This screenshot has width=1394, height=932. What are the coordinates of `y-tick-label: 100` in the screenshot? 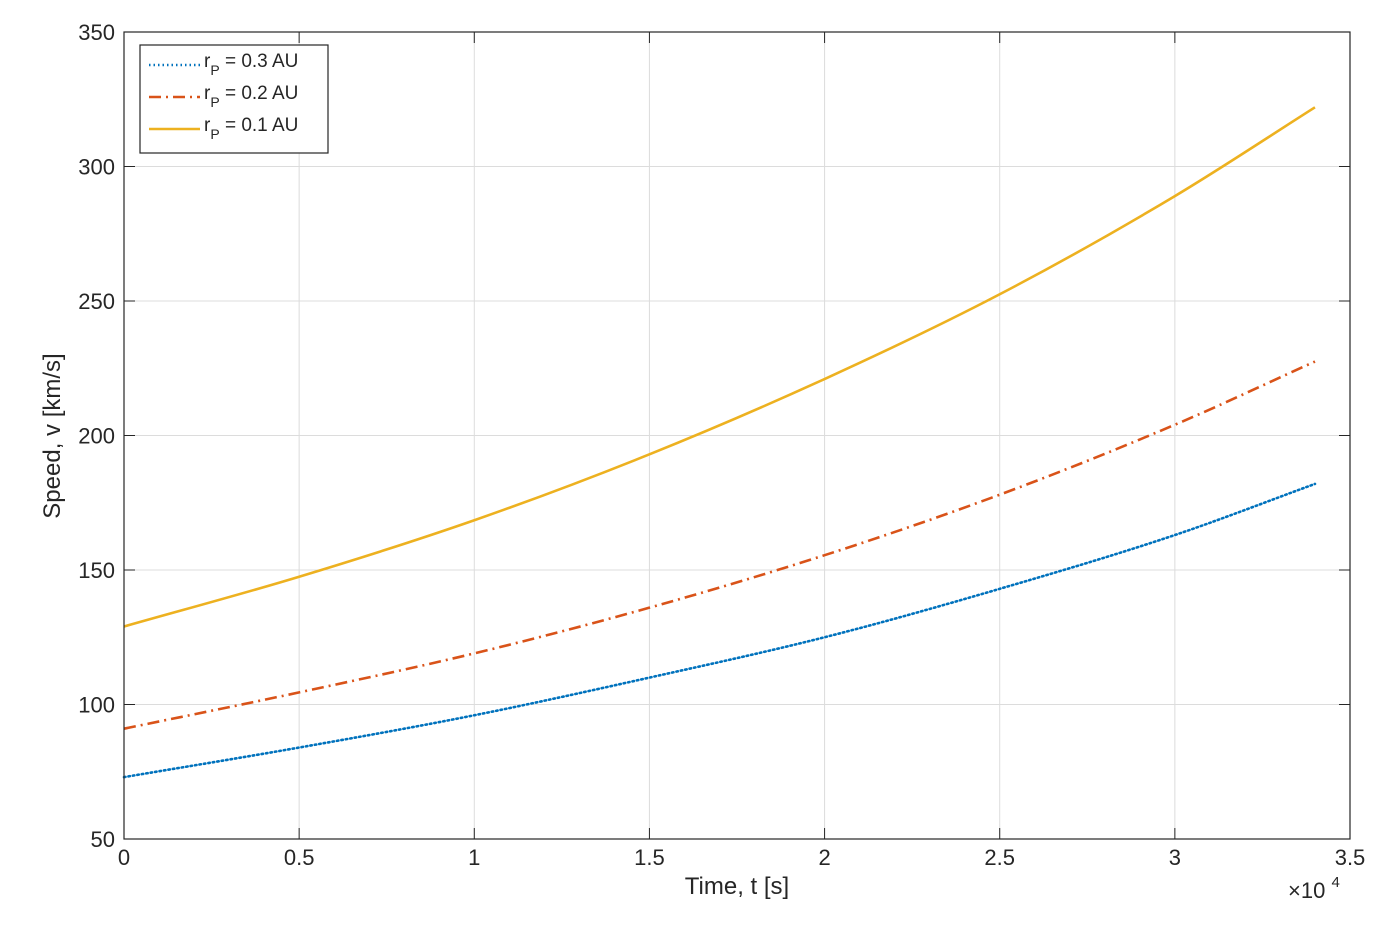 It's located at (96, 705).